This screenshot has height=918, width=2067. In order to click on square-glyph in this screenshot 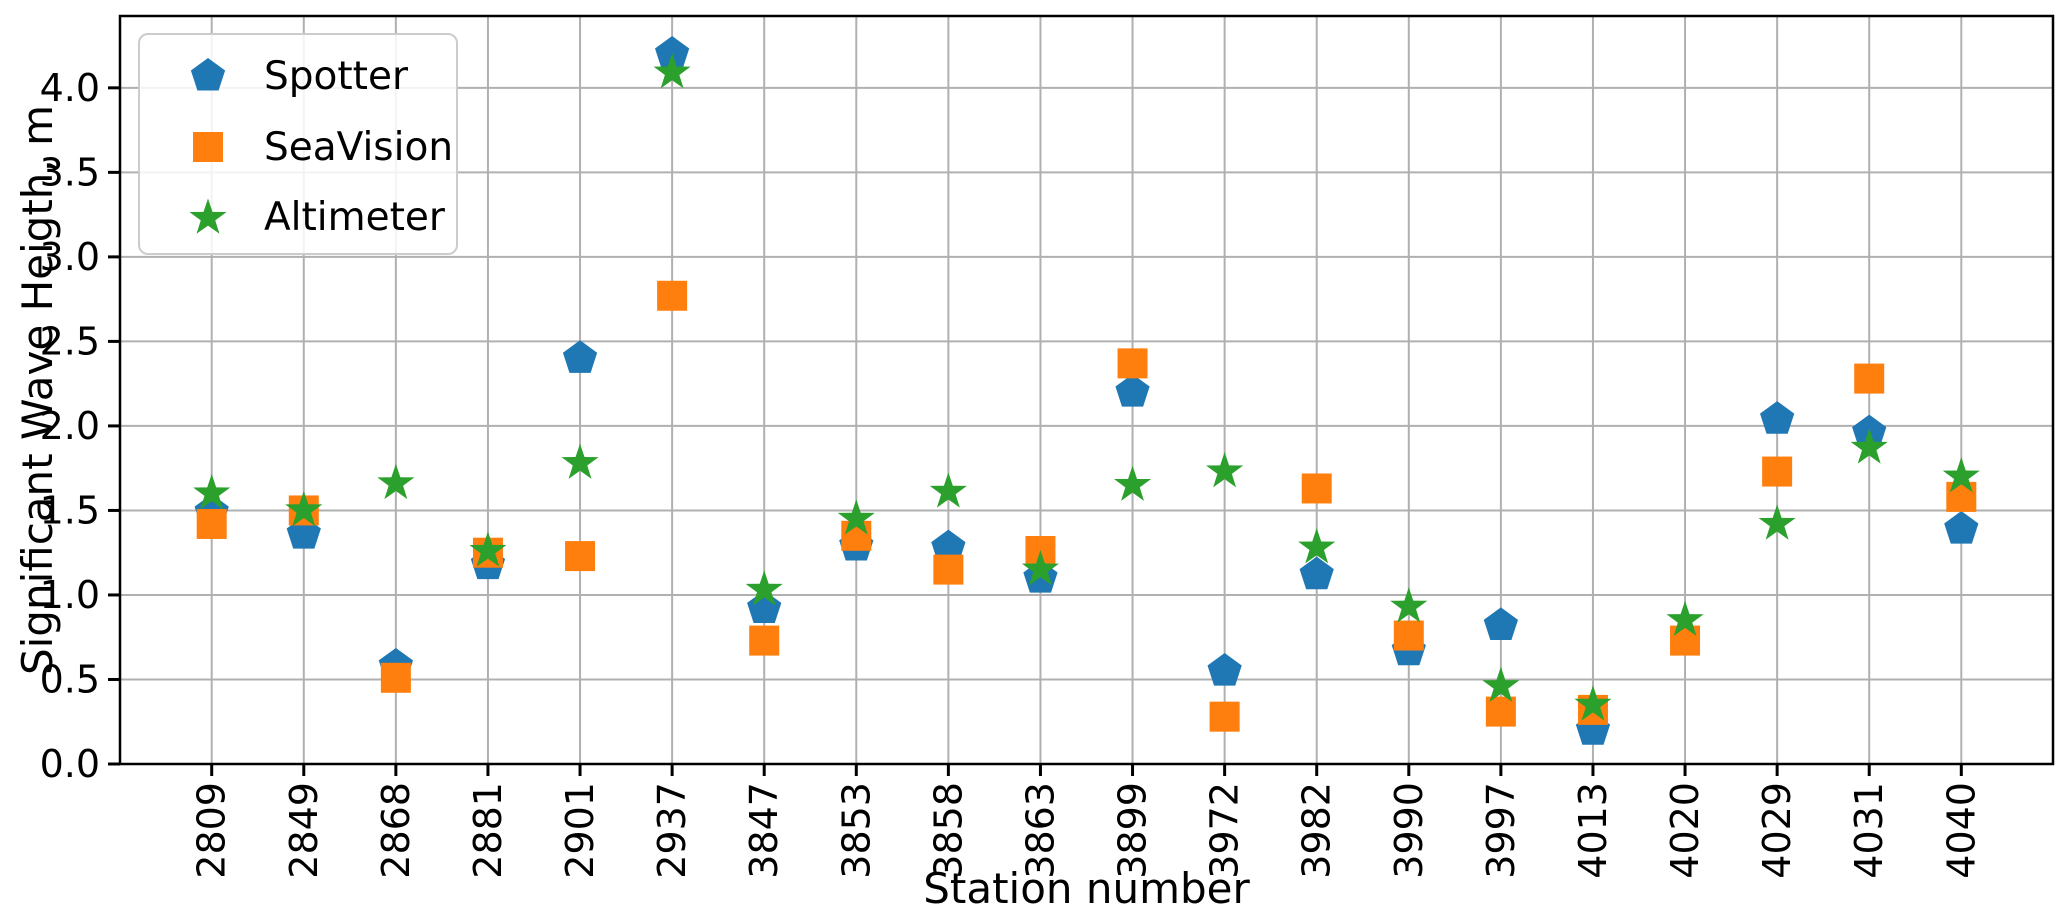, I will do `click(208, 147)`.